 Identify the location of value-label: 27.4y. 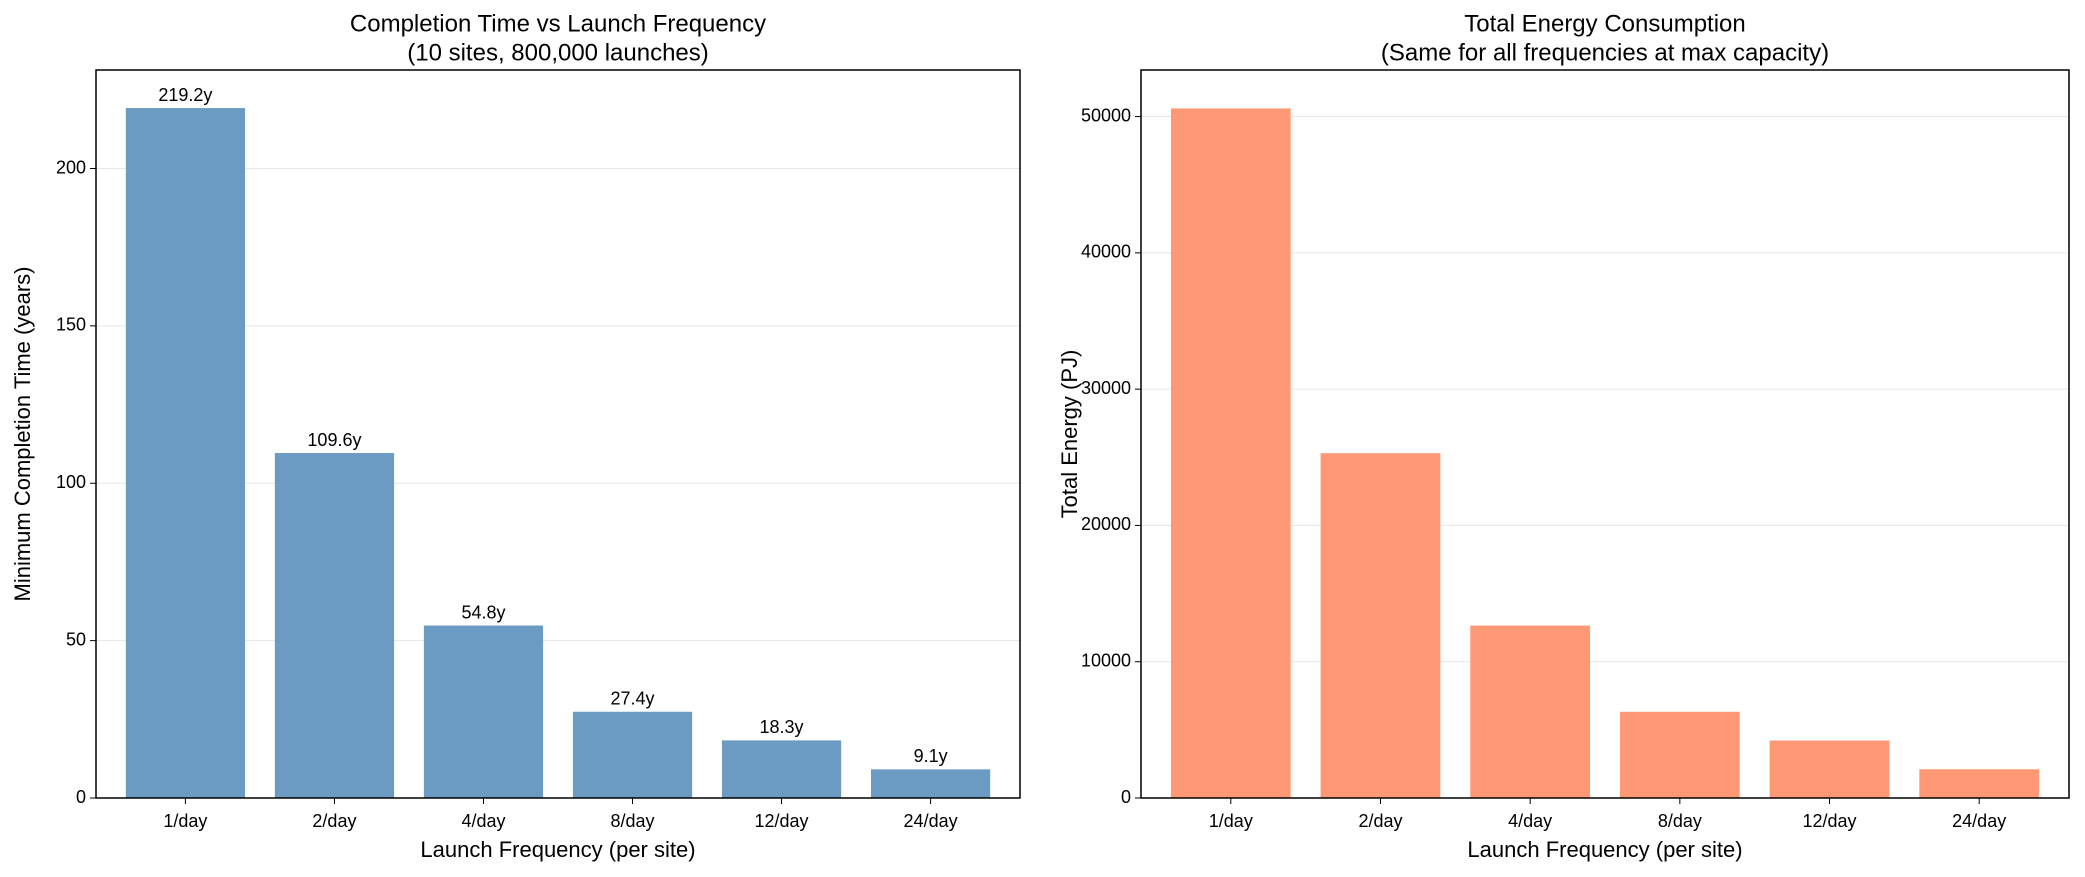
(632, 699).